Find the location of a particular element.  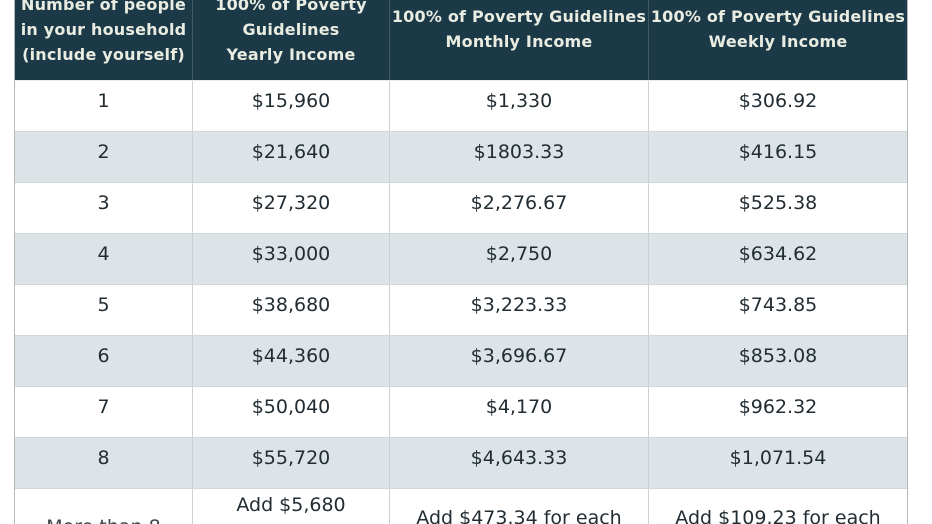

cell-monthly: $1803.33 is located at coordinates (519, 157).